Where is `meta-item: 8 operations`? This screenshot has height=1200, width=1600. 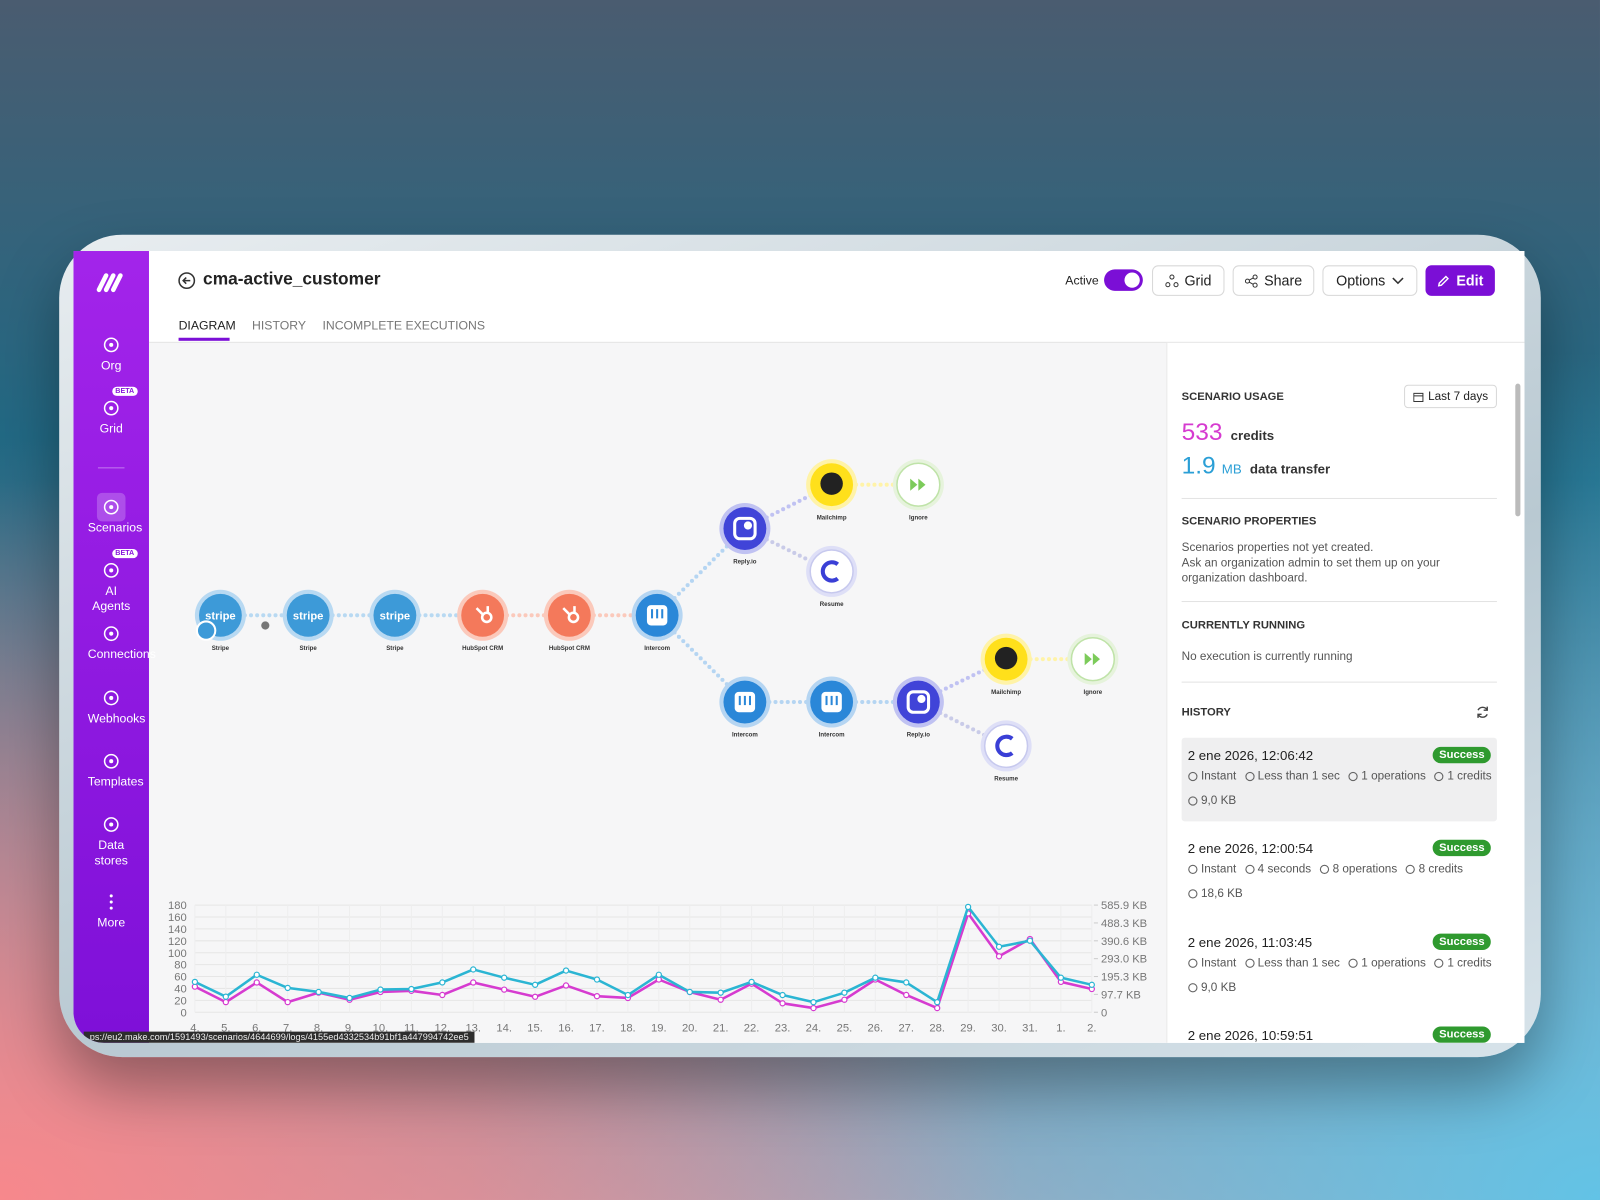
meta-item: 8 operations is located at coordinates (1358, 869).